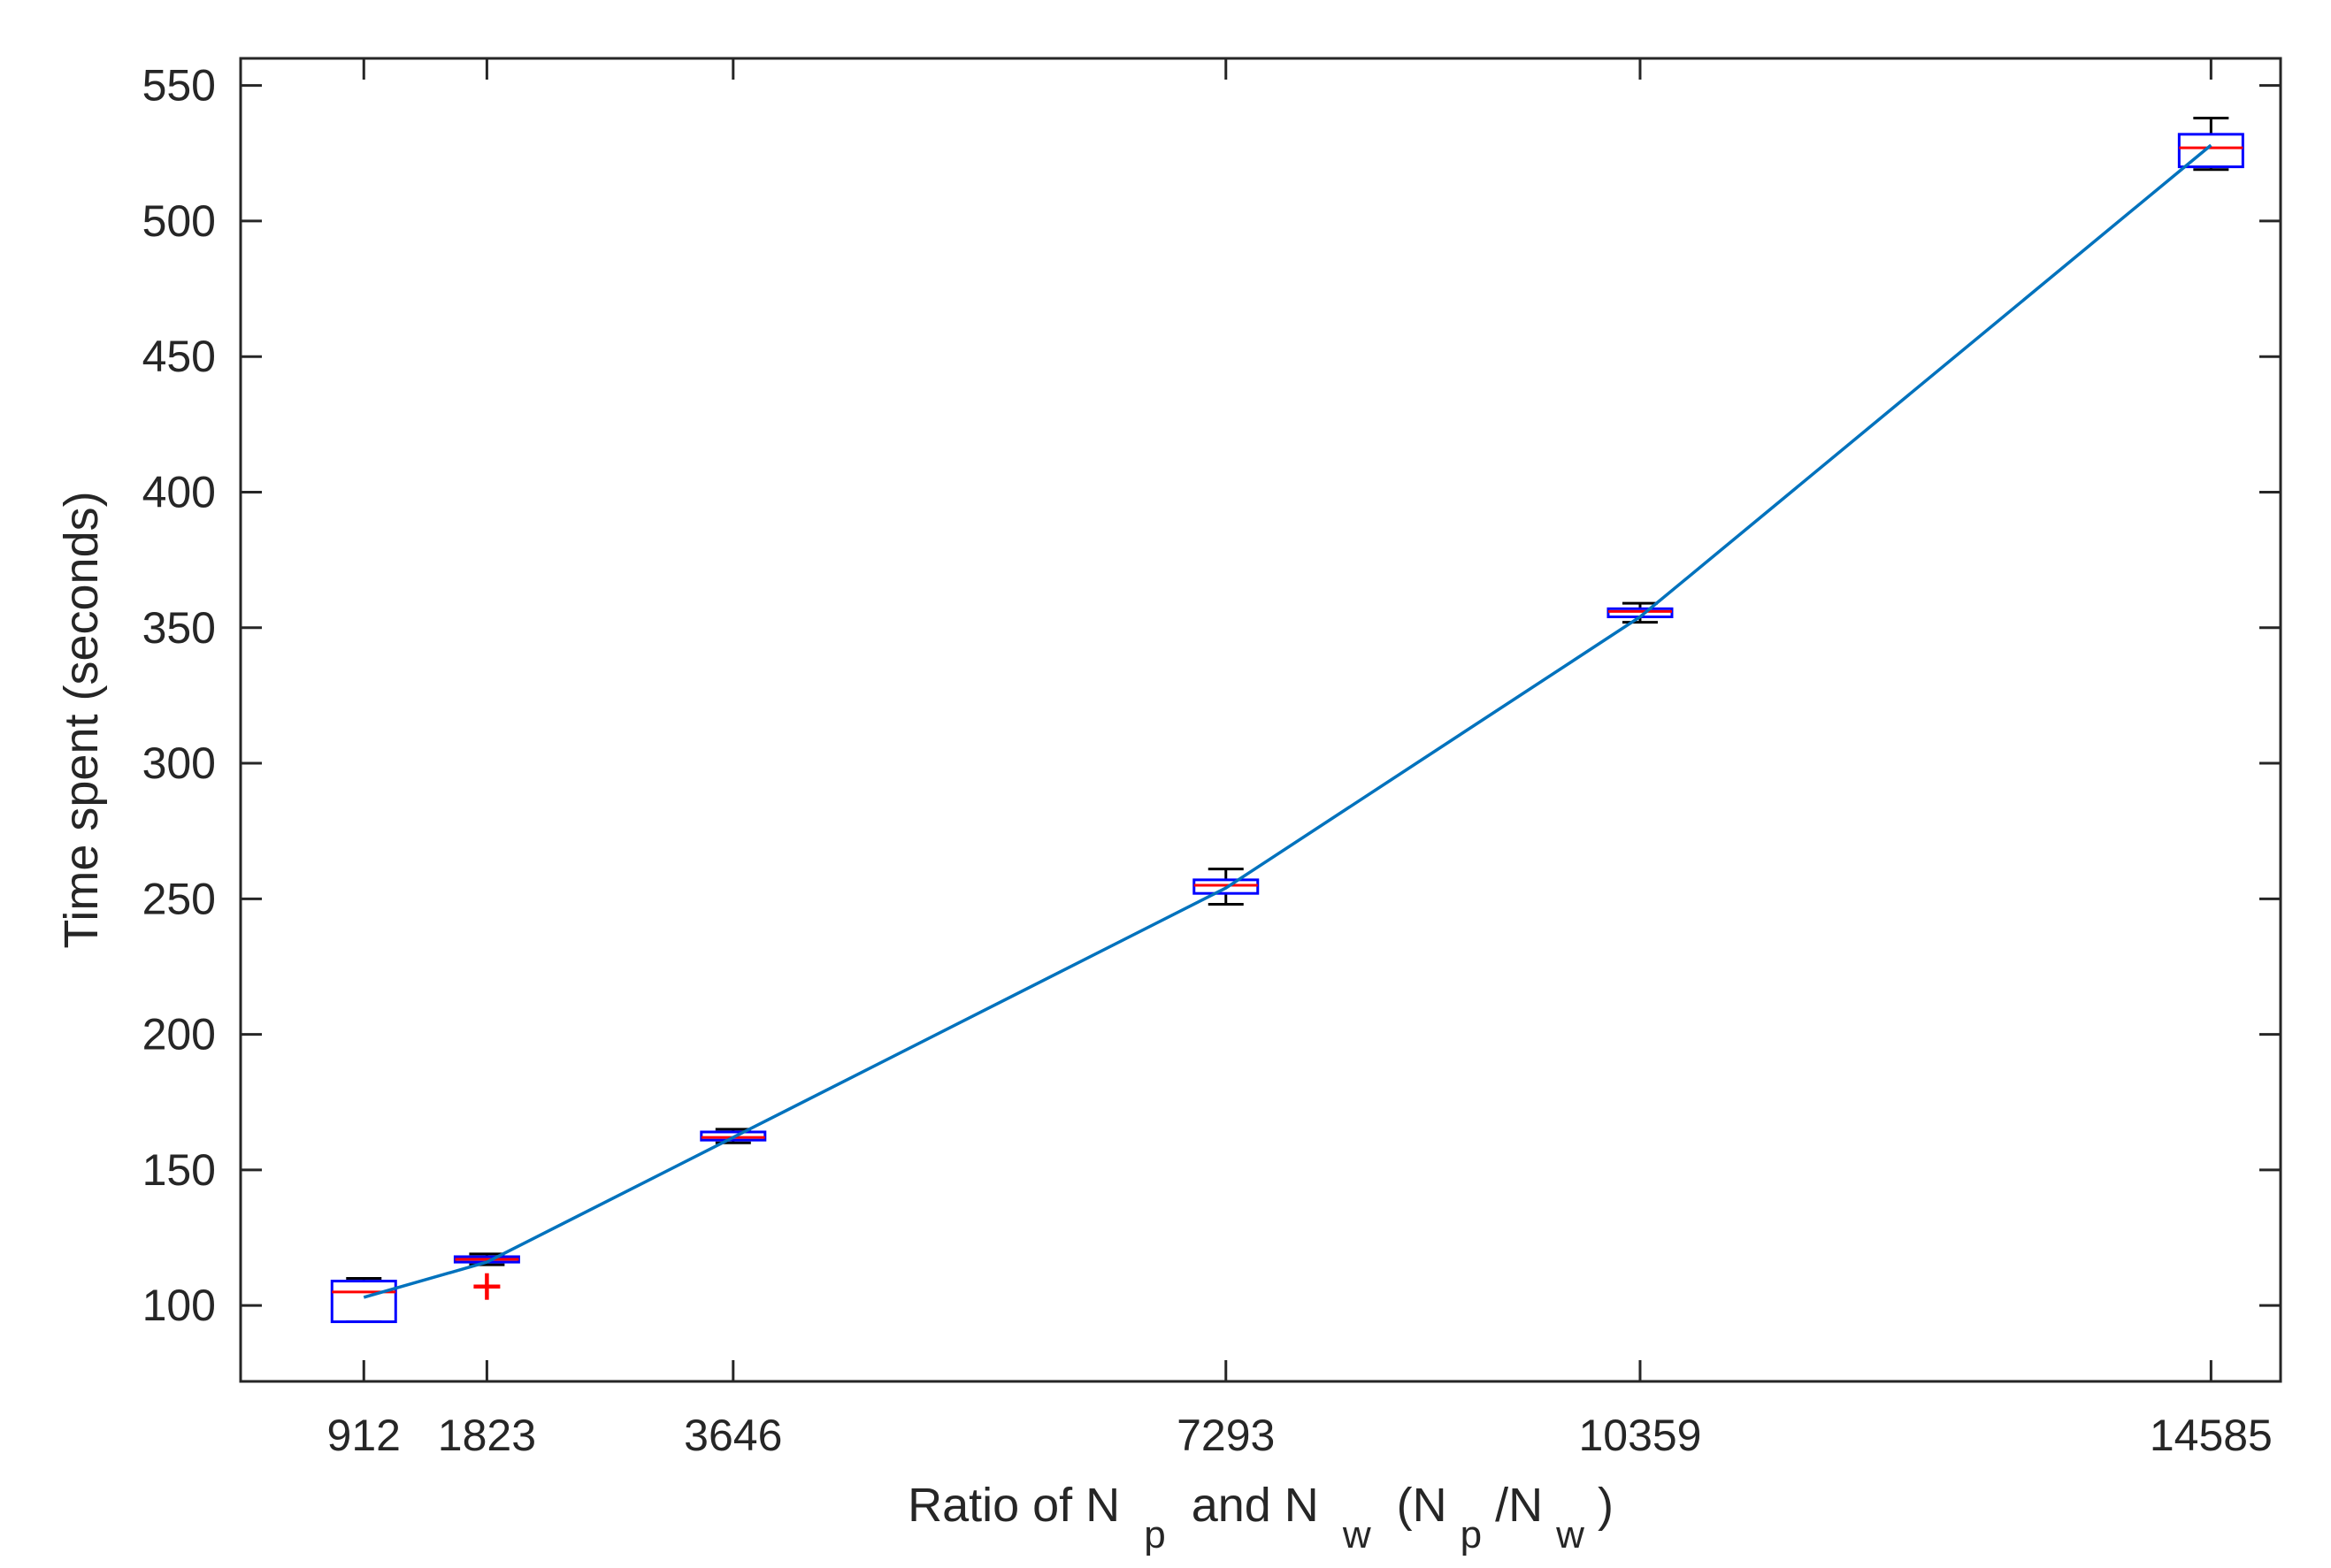  What do you see at coordinates (179, 492) in the screenshot?
I see `y-tick-label: 400` at bounding box center [179, 492].